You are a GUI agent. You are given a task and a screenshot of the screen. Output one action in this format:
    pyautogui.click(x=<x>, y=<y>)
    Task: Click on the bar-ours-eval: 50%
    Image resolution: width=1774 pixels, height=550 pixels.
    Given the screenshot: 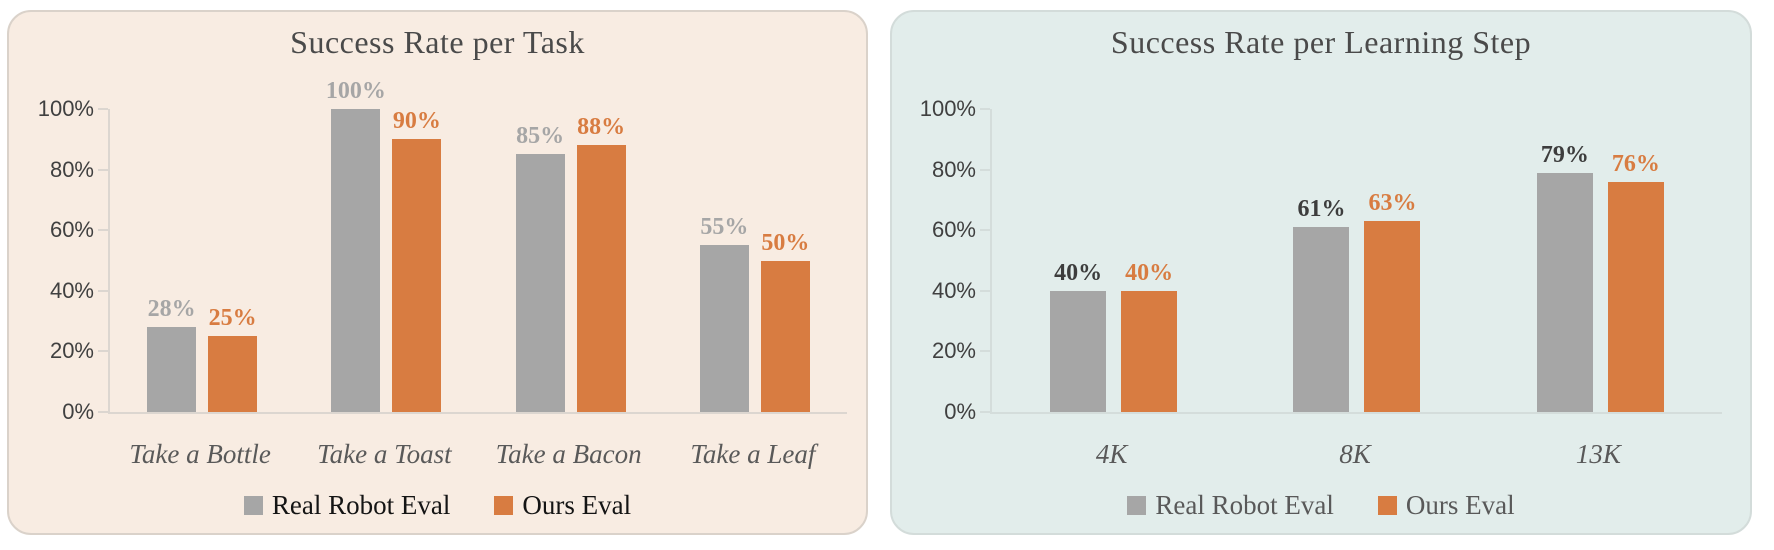 What is the action you would take?
    pyautogui.click(x=785, y=321)
    